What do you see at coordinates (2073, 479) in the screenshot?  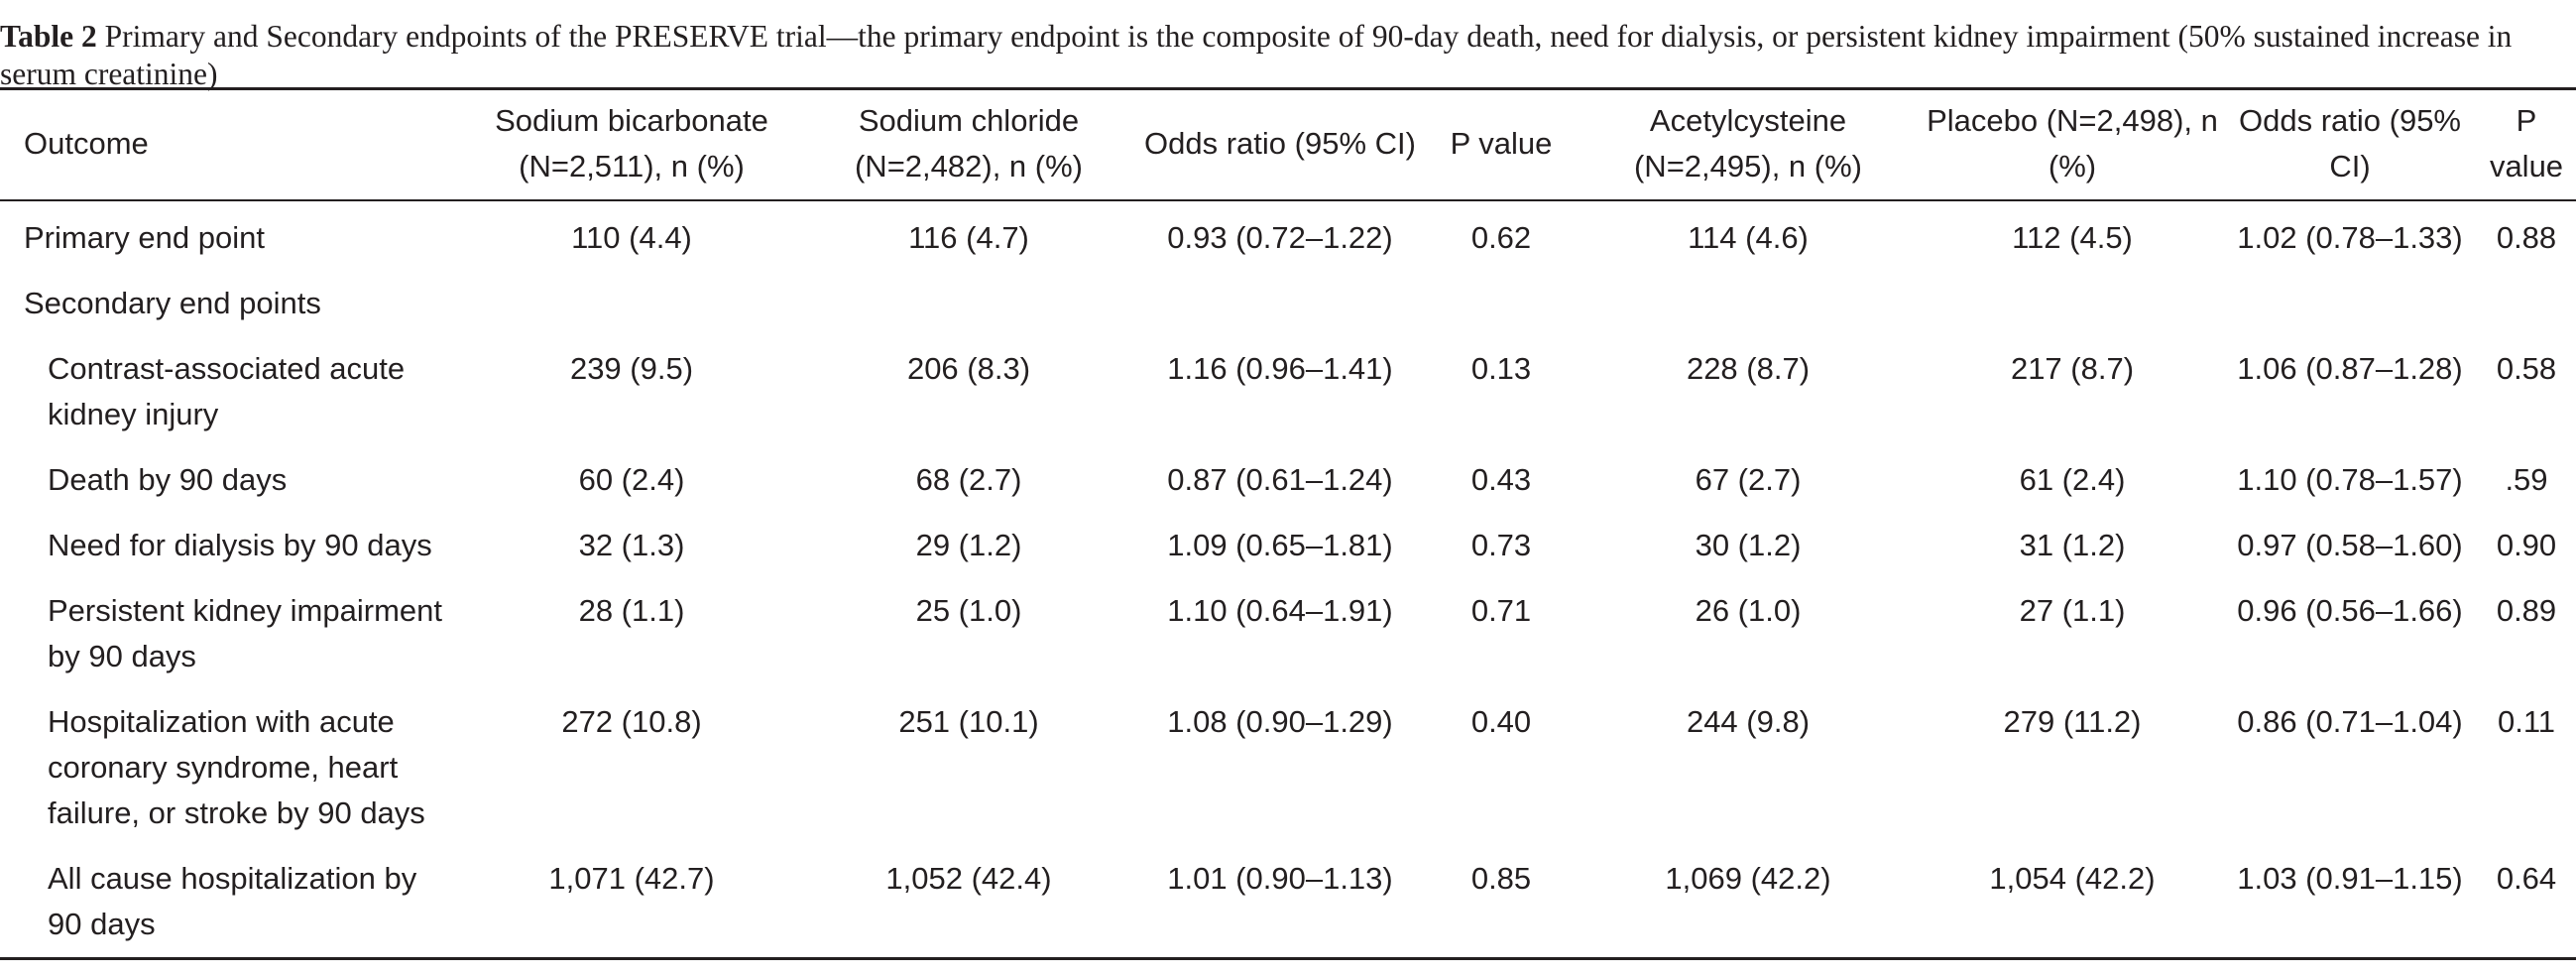 I see `table-cell: 61 (2.4)` at bounding box center [2073, 479].